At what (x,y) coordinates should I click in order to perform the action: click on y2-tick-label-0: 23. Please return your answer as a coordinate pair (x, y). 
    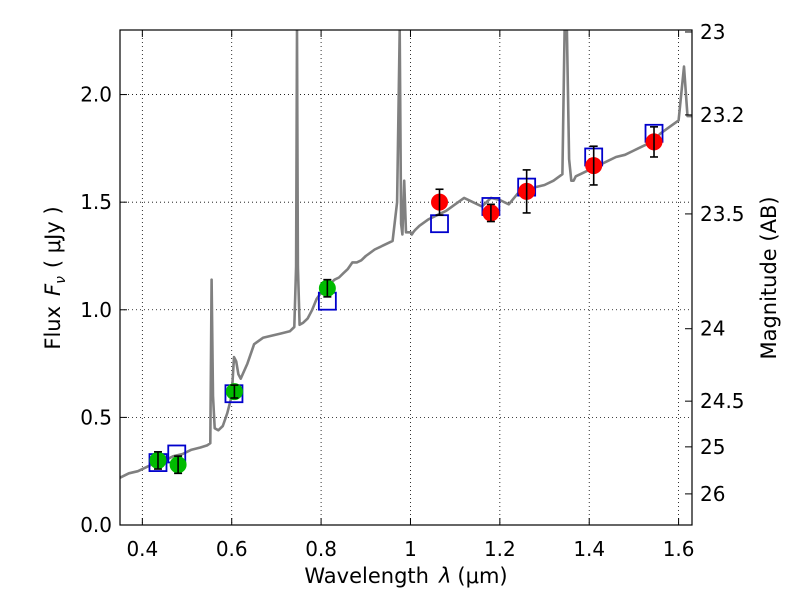
    Looking at the image, I should click on (712, 32).